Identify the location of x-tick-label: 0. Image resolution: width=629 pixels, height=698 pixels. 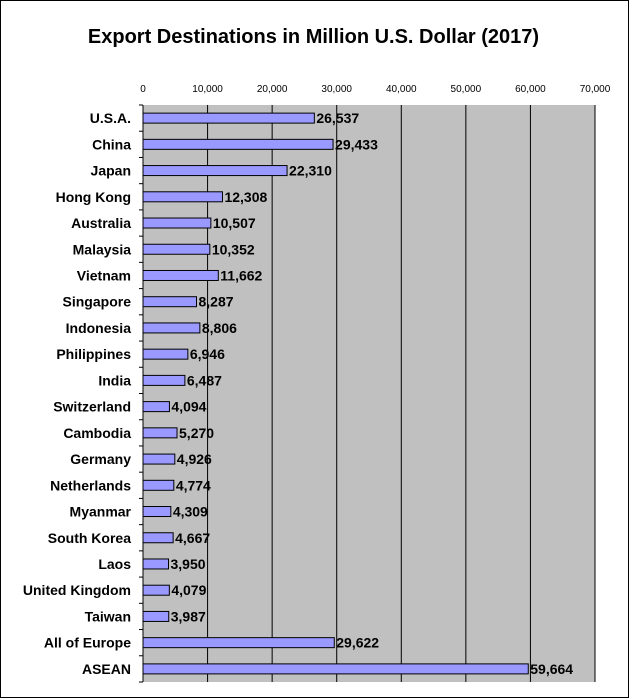
(143, 89).